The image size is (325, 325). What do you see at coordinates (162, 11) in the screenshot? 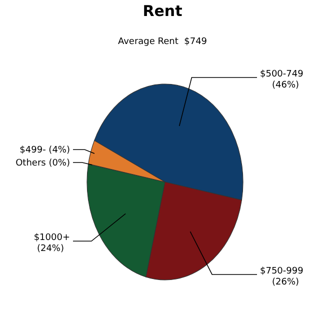
I see `chart-title: Rent` at bounding box center [162, 11].